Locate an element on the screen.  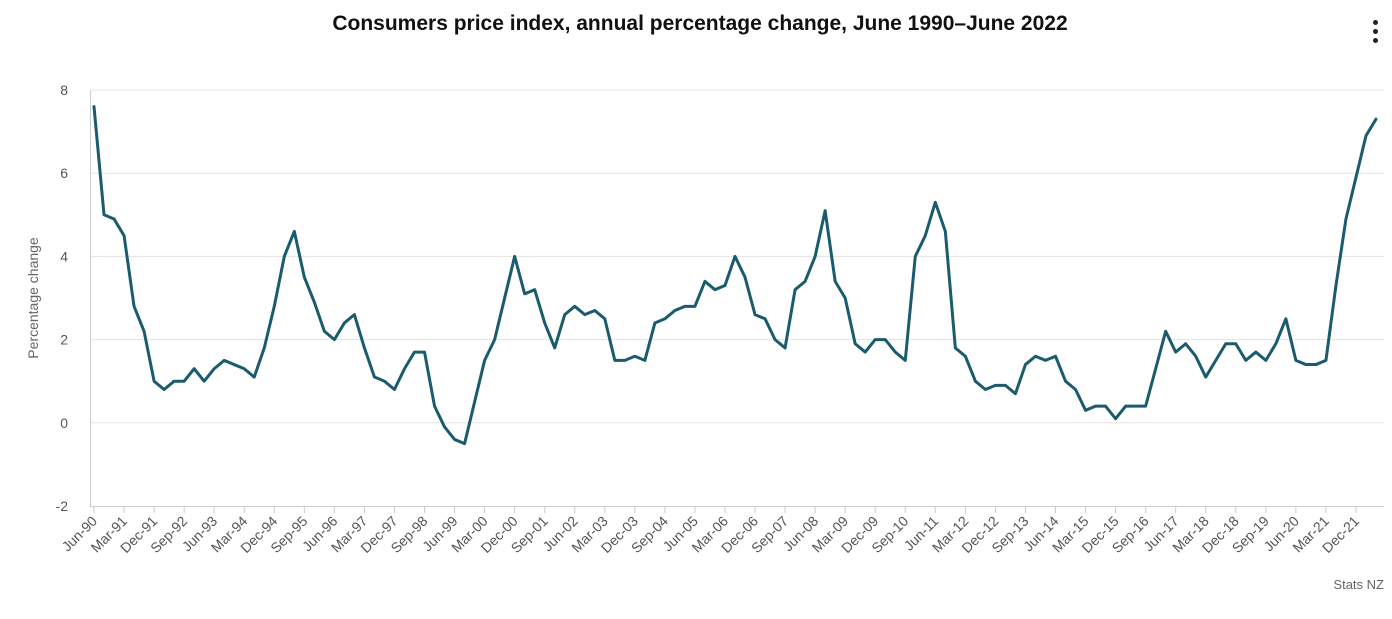
y-tick-label: 0 is located at coordinates (64, 423).